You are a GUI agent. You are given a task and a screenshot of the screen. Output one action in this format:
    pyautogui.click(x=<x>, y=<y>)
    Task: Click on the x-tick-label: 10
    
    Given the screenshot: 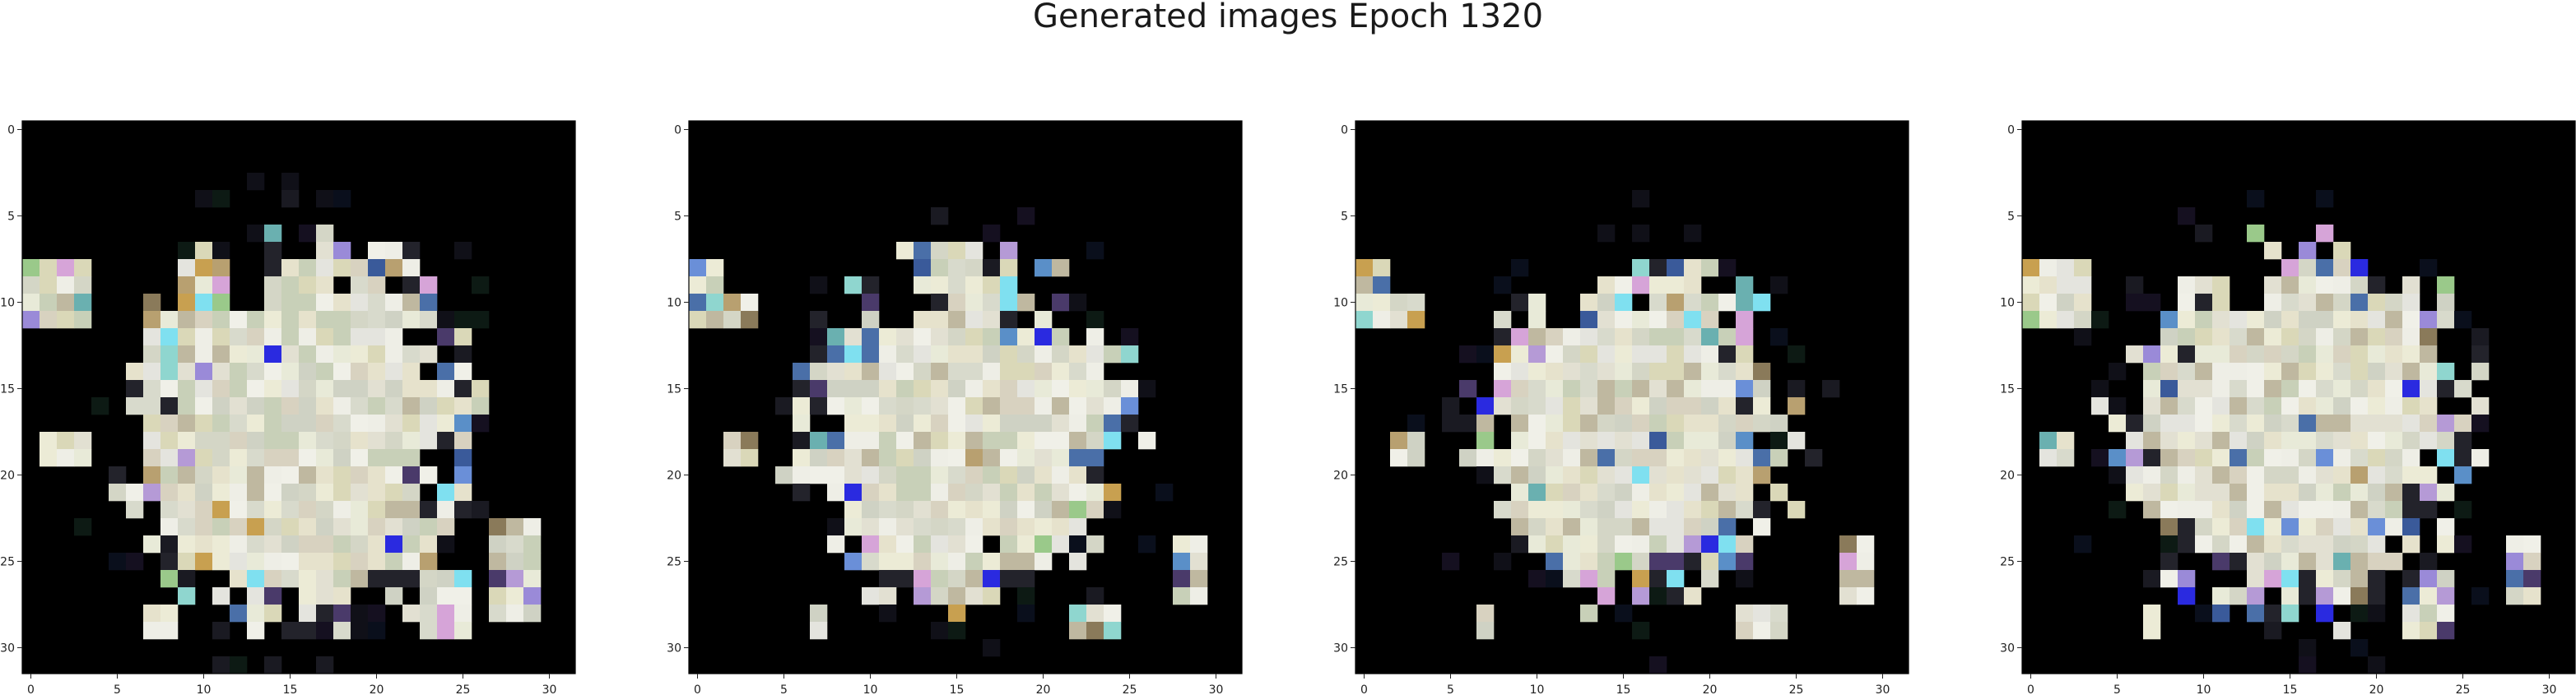 What is the action you would take?
    pyautogui.click(x=204, y=689)
    